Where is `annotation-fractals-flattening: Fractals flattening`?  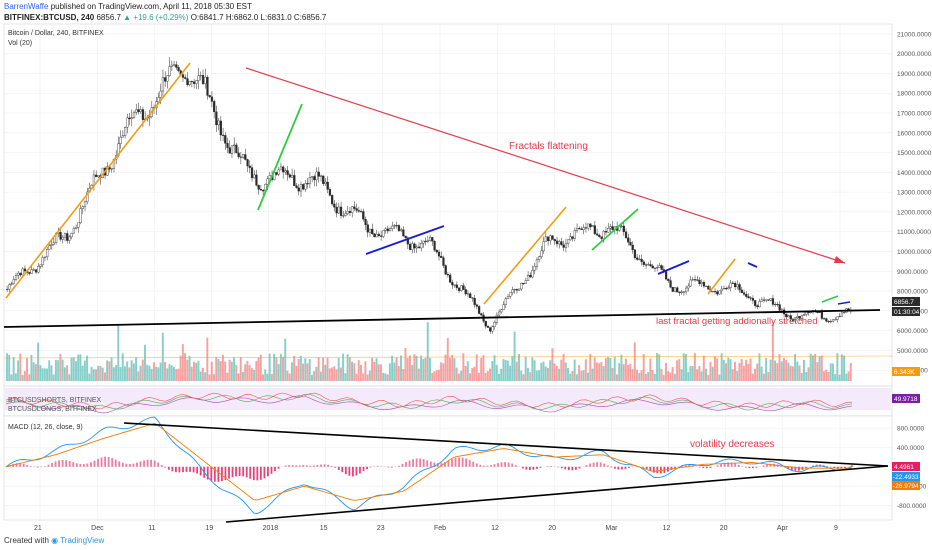 annotation-fractals-flattening: Fractals flattening is located at coordinates (548, 146).